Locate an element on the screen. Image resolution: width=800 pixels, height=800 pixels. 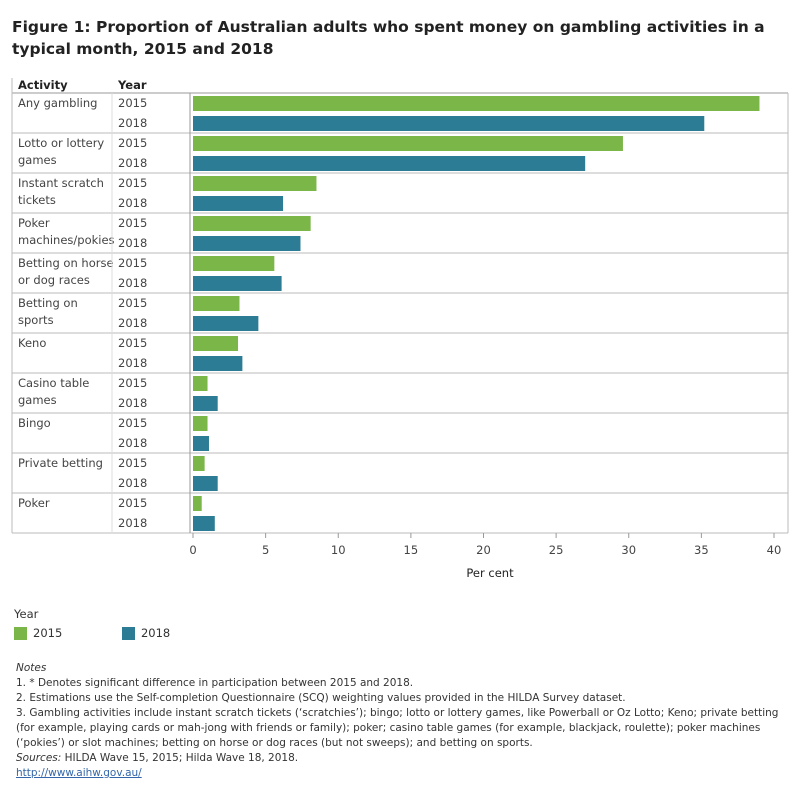
notes-heading: Notes is located at coordinates (31, 668).